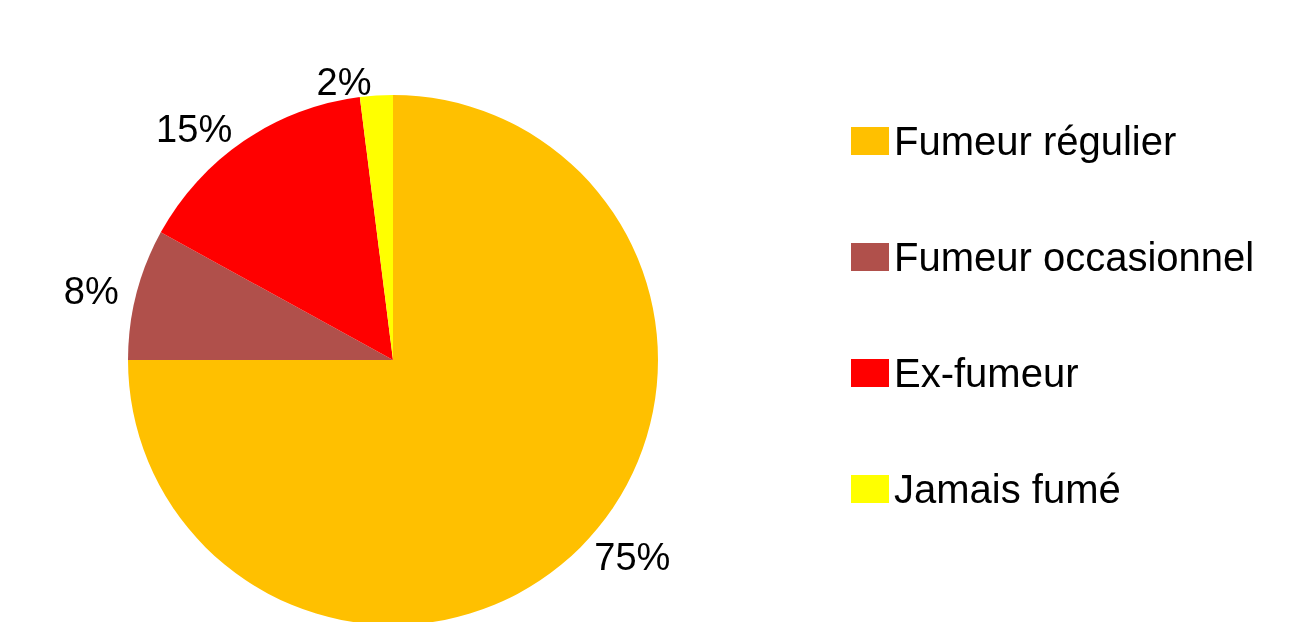  Describe the element at coordinates (91, 290) in the screenshot. I see `data-label: 8%` at that location.